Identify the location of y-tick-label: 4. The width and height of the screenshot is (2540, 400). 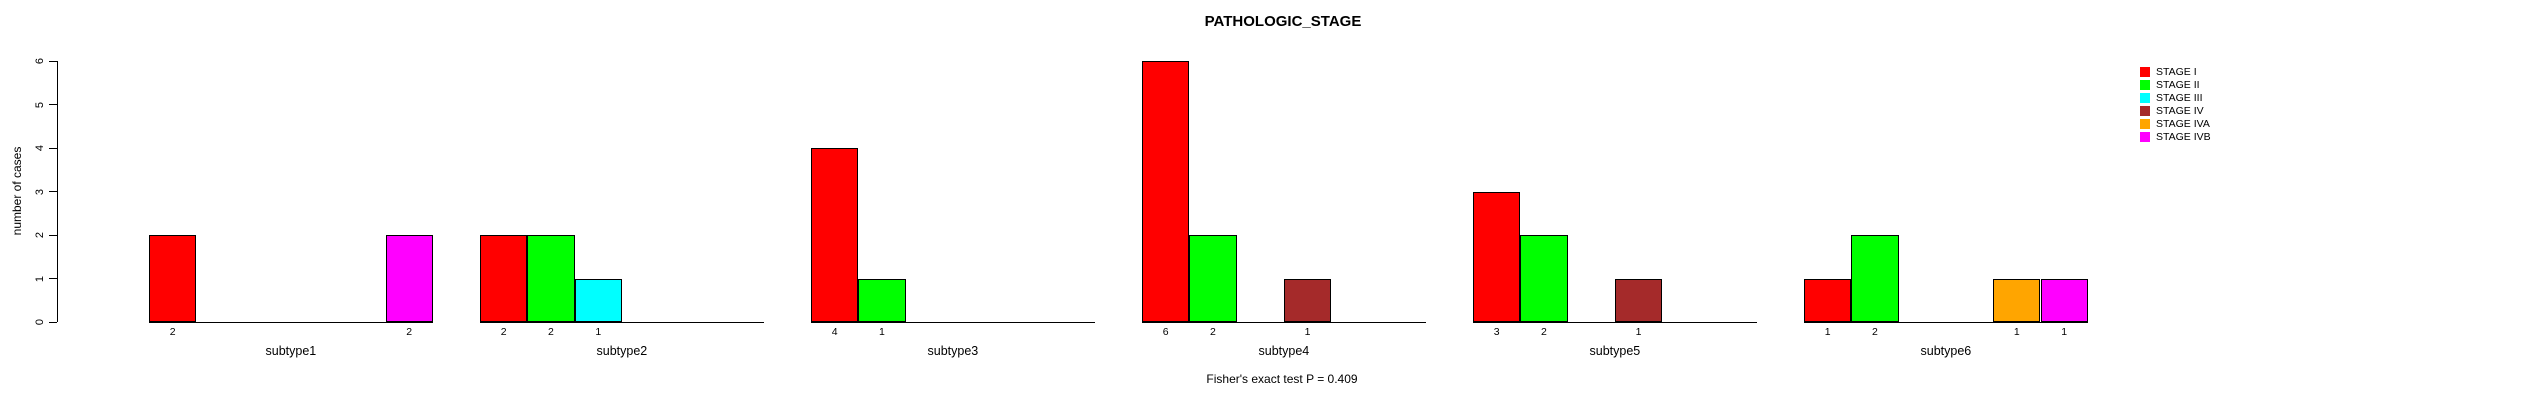
(40, 148).